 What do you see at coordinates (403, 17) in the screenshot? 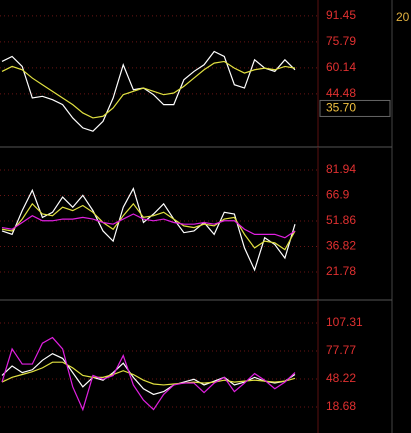
I see `side-label: 20` at bounding box center [403, 17].